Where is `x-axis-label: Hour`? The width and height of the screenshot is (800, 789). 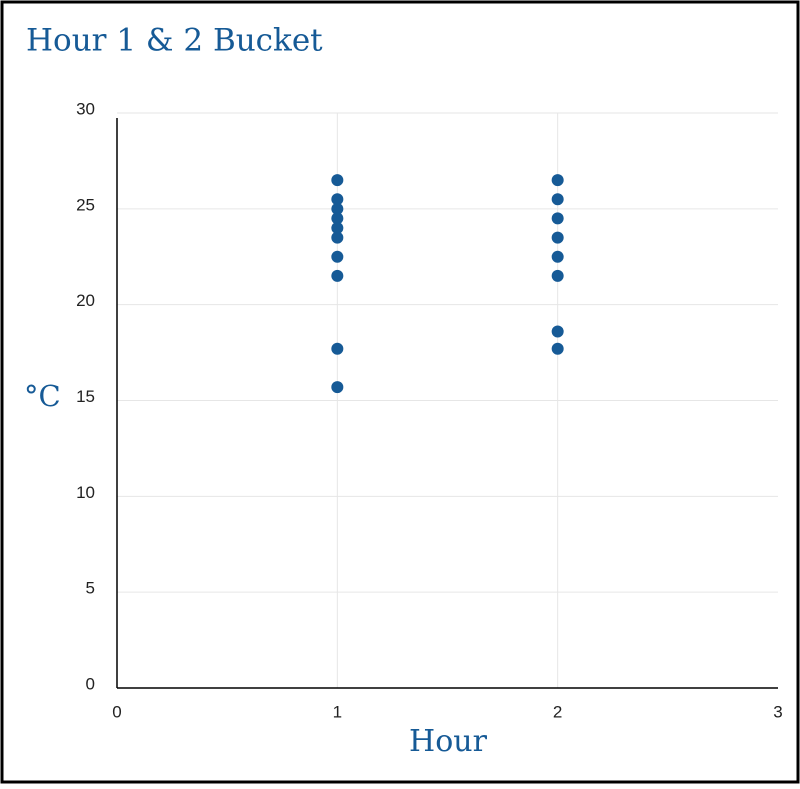
x-axis-label: Hour is located at coordinates (448, 741).